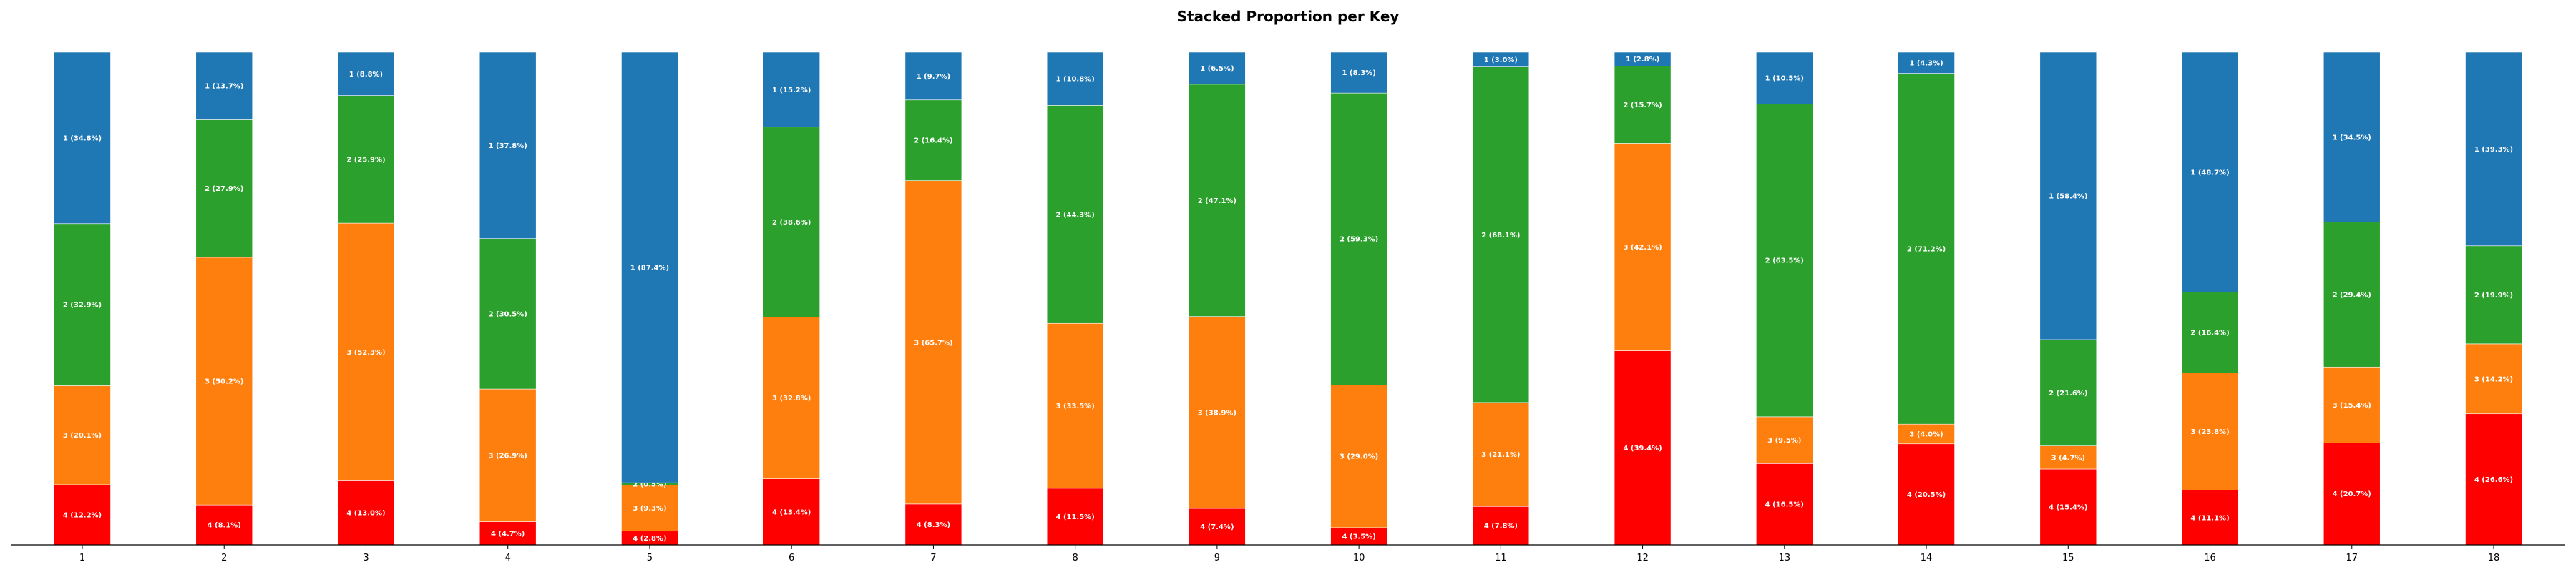 The width and height of the screenshot is (2576, 572). I want to click on segment-label: 2 (44.3%), so click(1075, 215).